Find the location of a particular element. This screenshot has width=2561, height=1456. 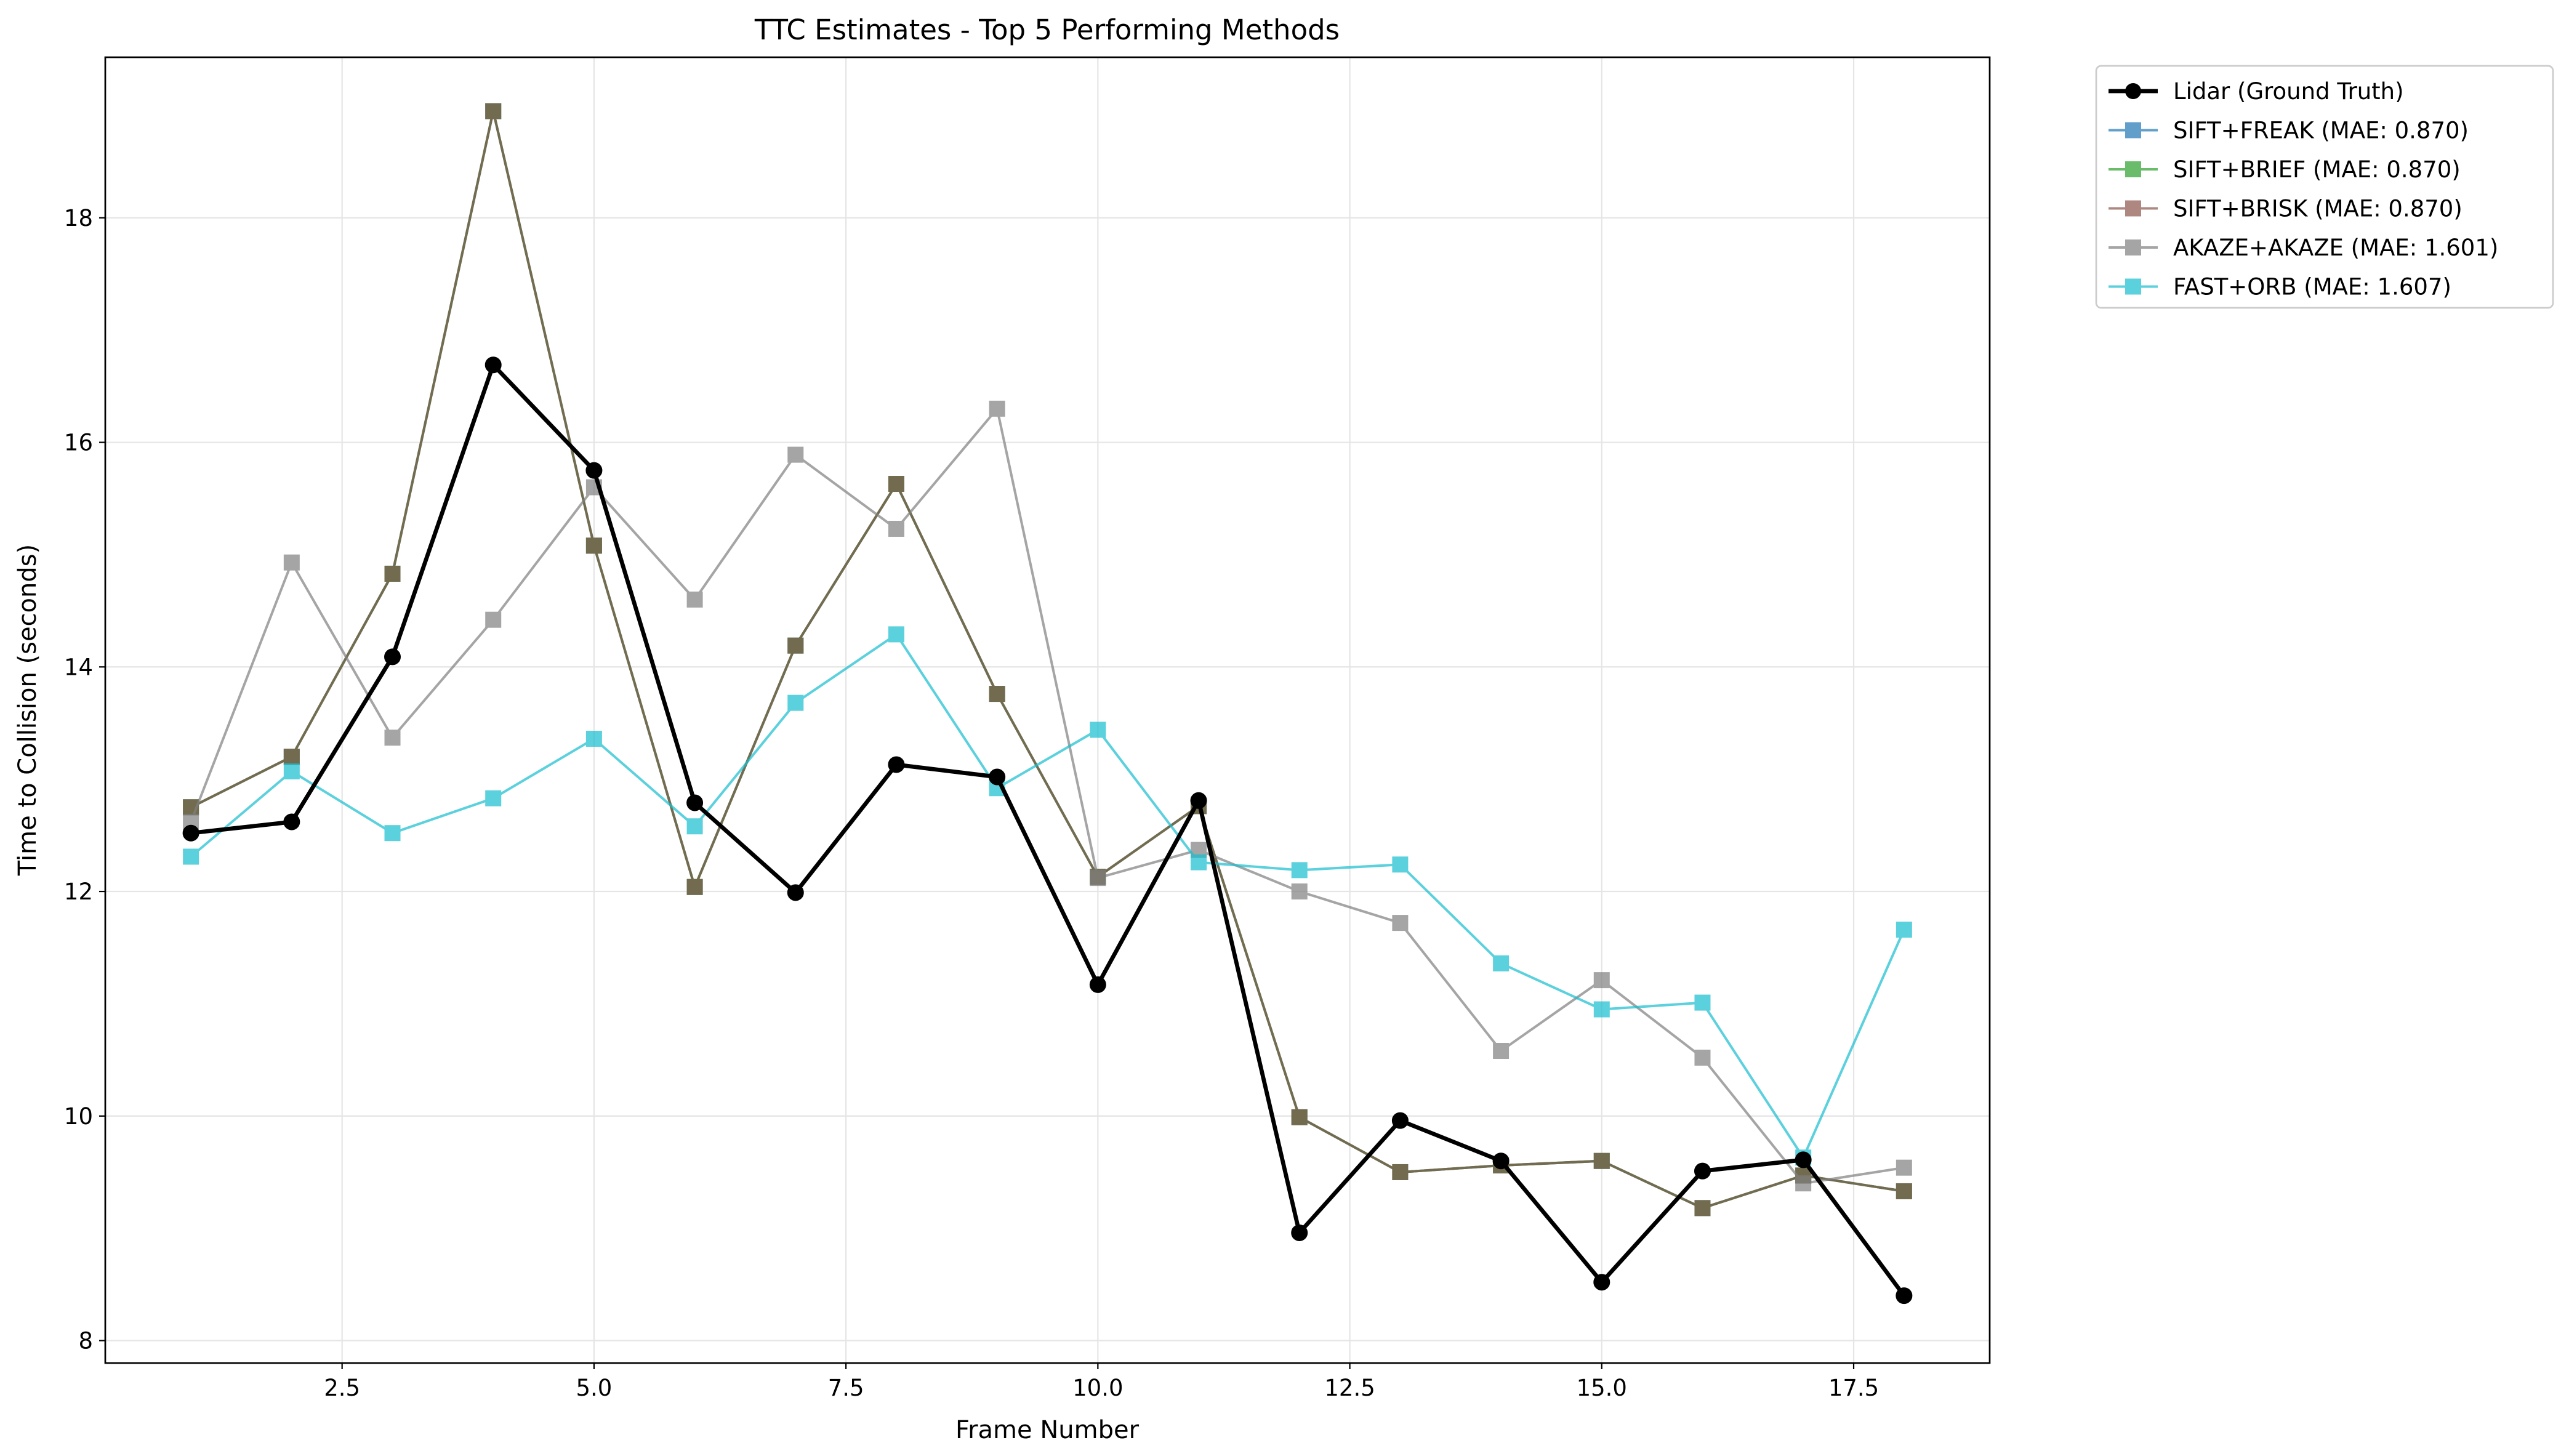

y-tick-label: 18 is located at coordinates (78, 218).